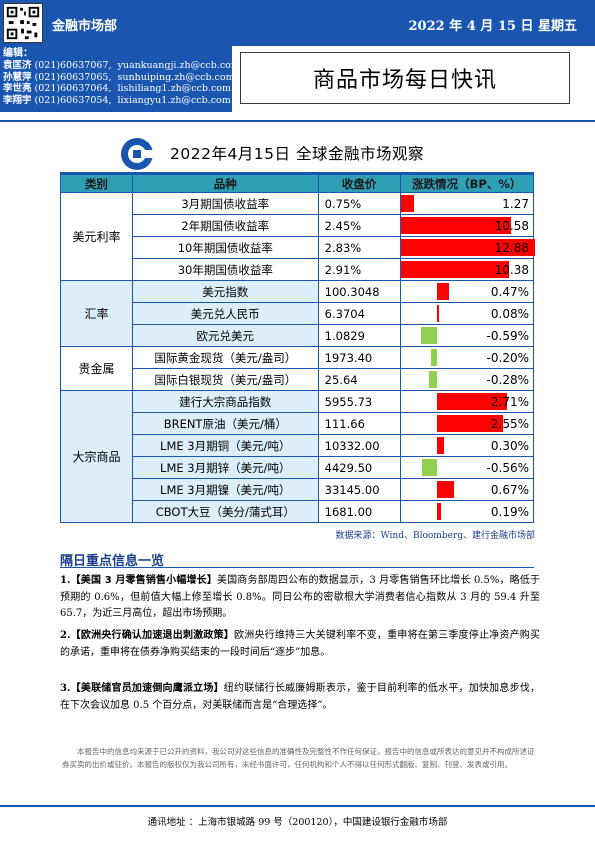 This screenshot has width=595, height=842. What do you see at coordinates (225, 489) in the screenshot?
I see `instrument-name: LME 3月期镍（美元/吨）` at bounding box center [225, 489].